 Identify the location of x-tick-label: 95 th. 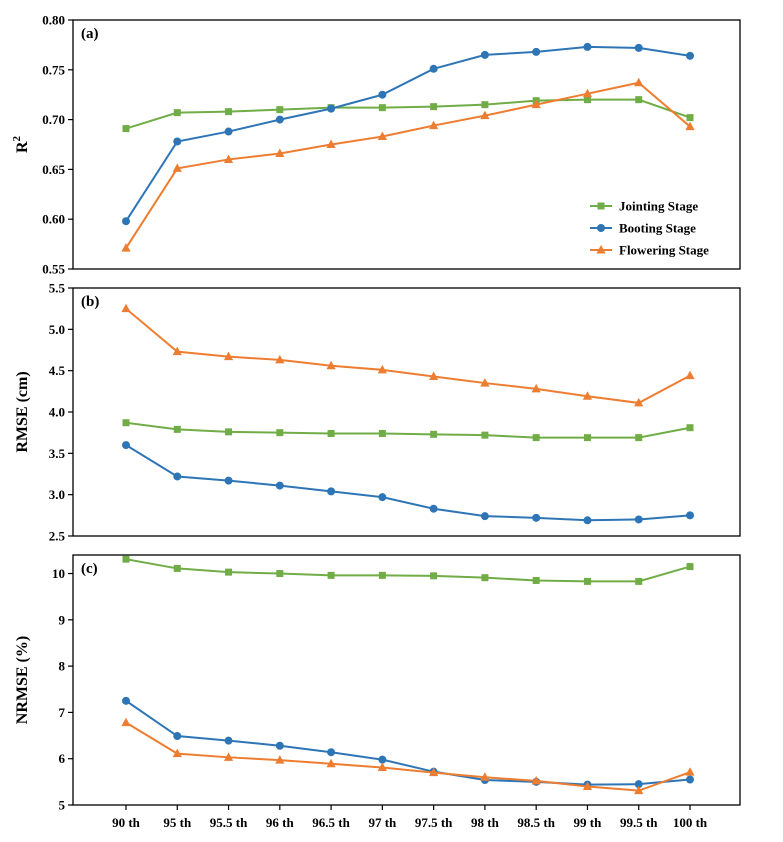
(177, 822).